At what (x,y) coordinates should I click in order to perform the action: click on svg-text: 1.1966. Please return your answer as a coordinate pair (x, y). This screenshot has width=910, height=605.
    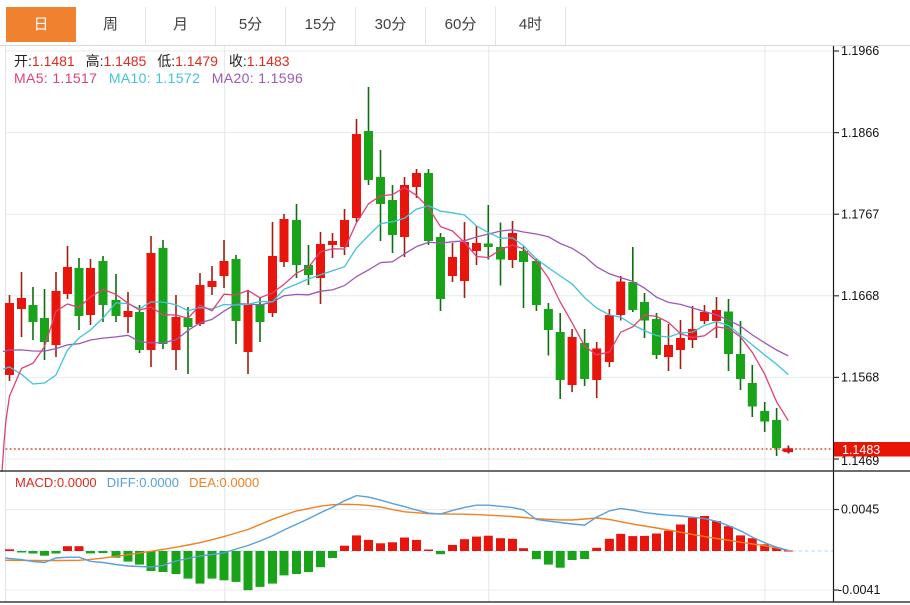
    Looking at the image, I should click on (860, 51).